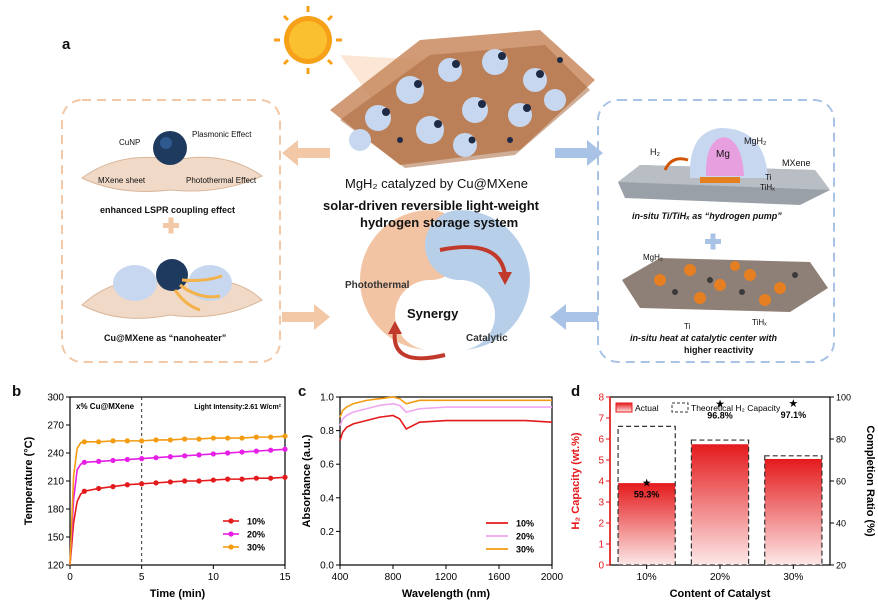 This screenshot has width=878, height=605. Describe the element at coordinates (306, 153) in the screenshot. I see `arrow-left-top` at that location.